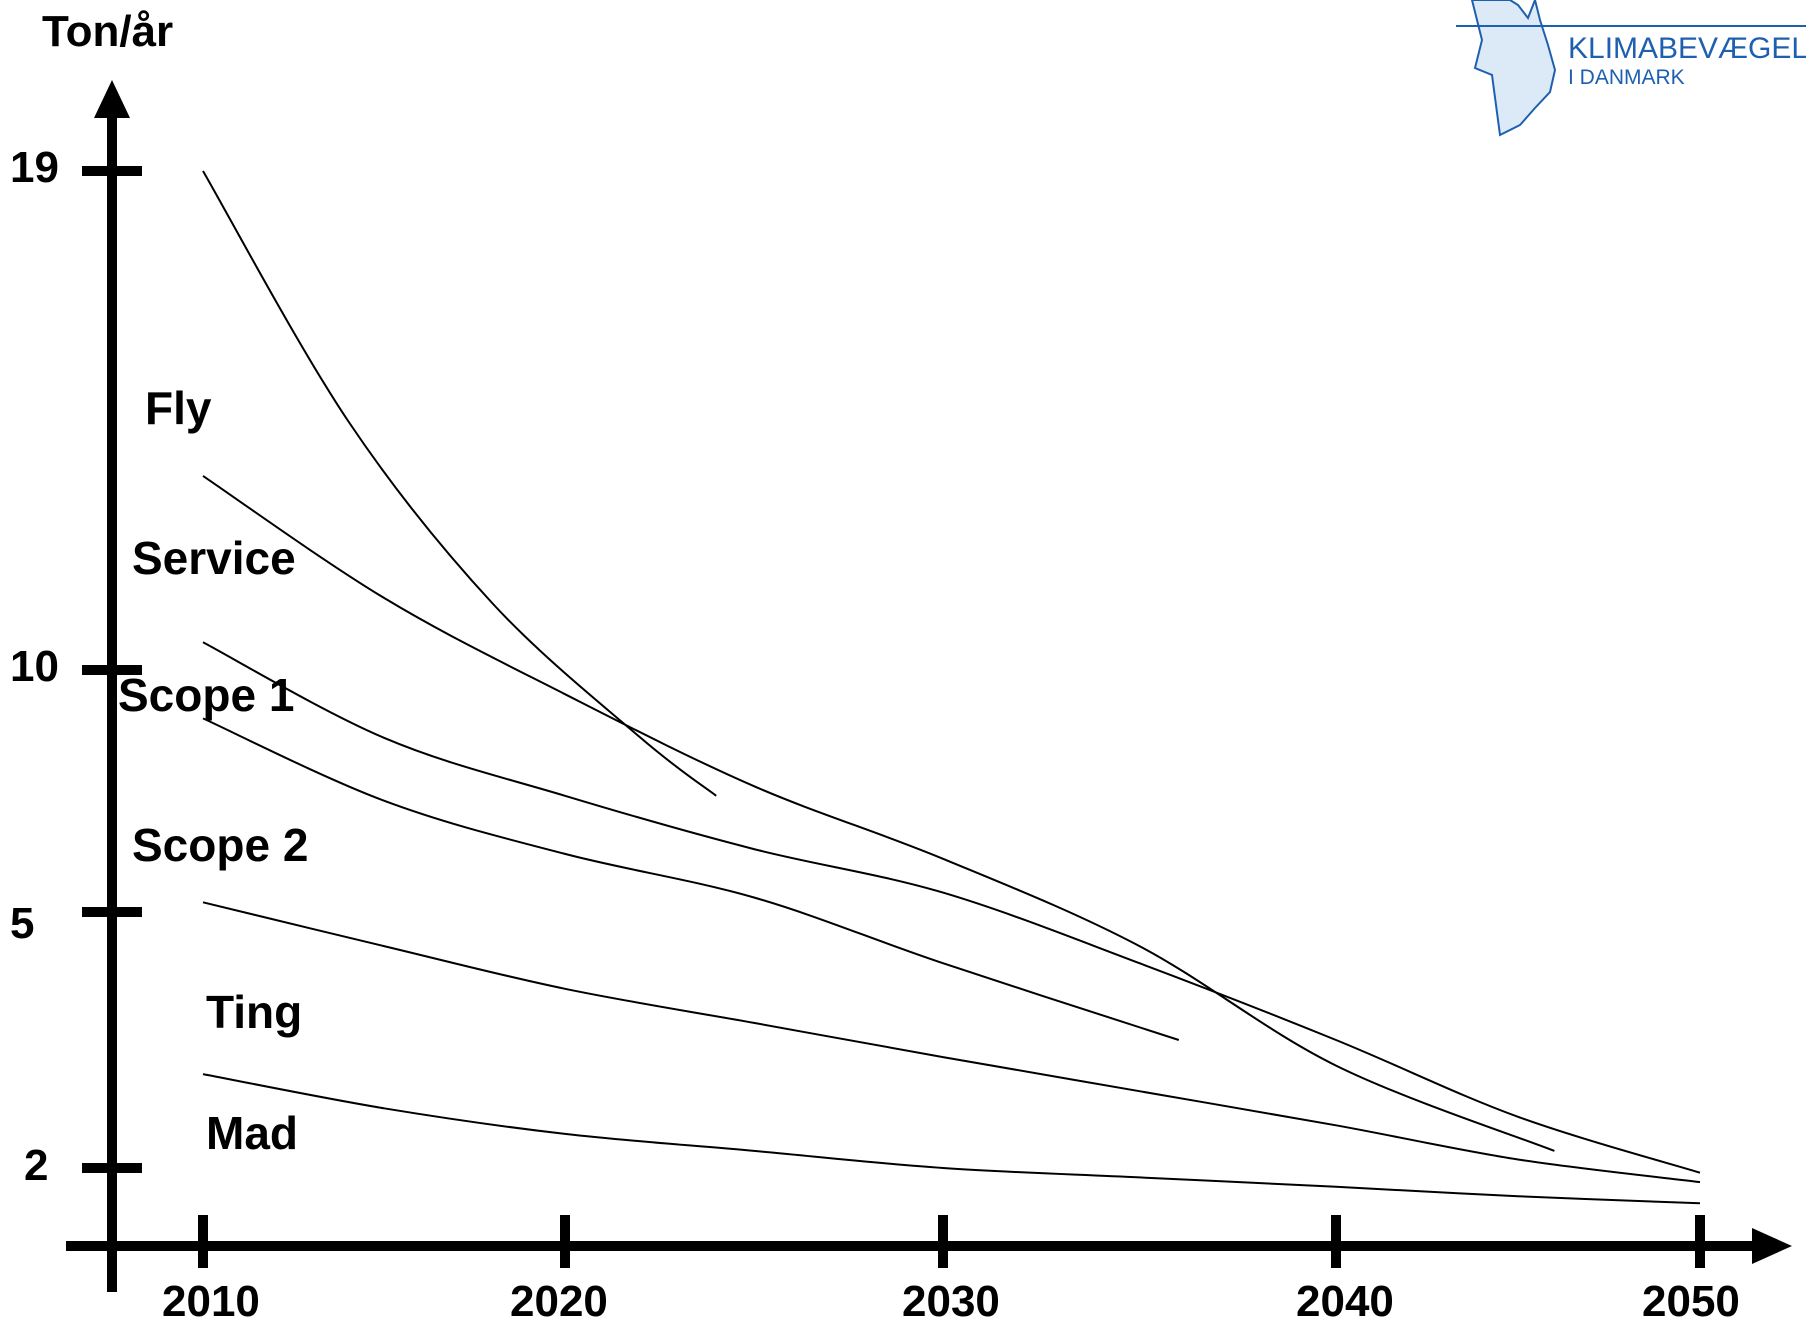 The image size is (1806, 1333). What do you see at coordinates (107, 31) in the screenshot?
I see `y-axis-title: Ton/år` at bounding box center [107, 31].